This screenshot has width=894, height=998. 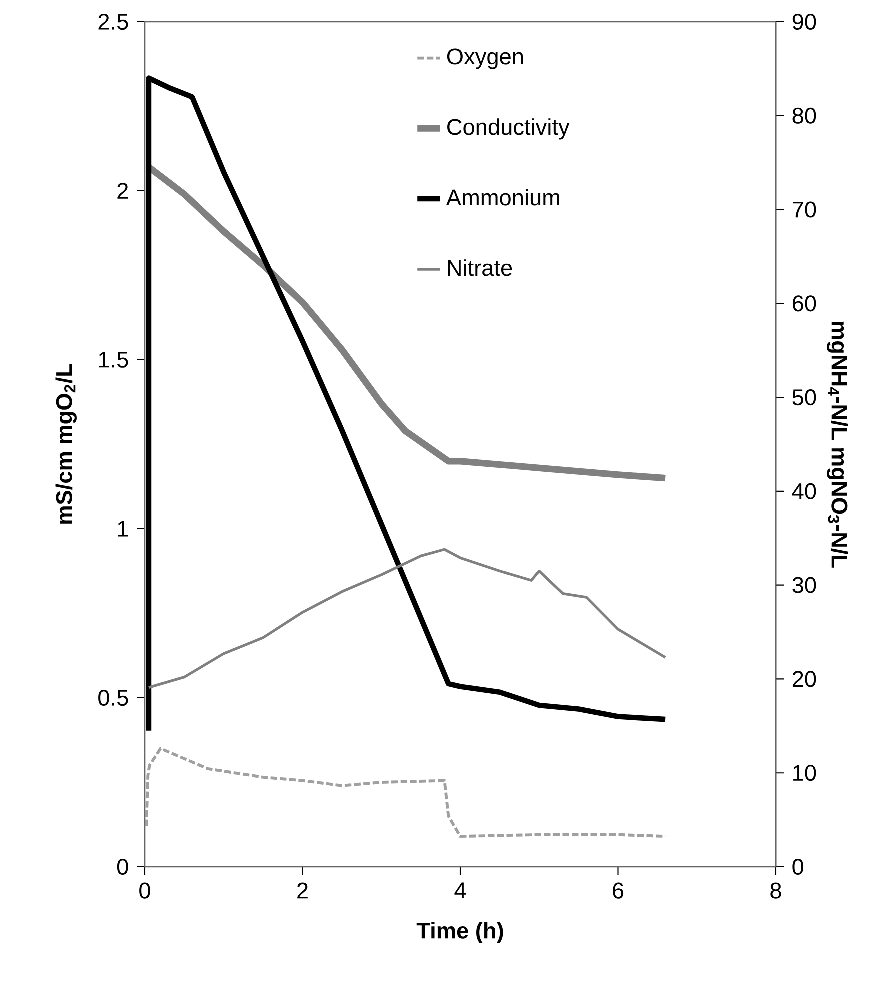 I want to click on y2-tick-label: 30, so click(x=804, y=585).